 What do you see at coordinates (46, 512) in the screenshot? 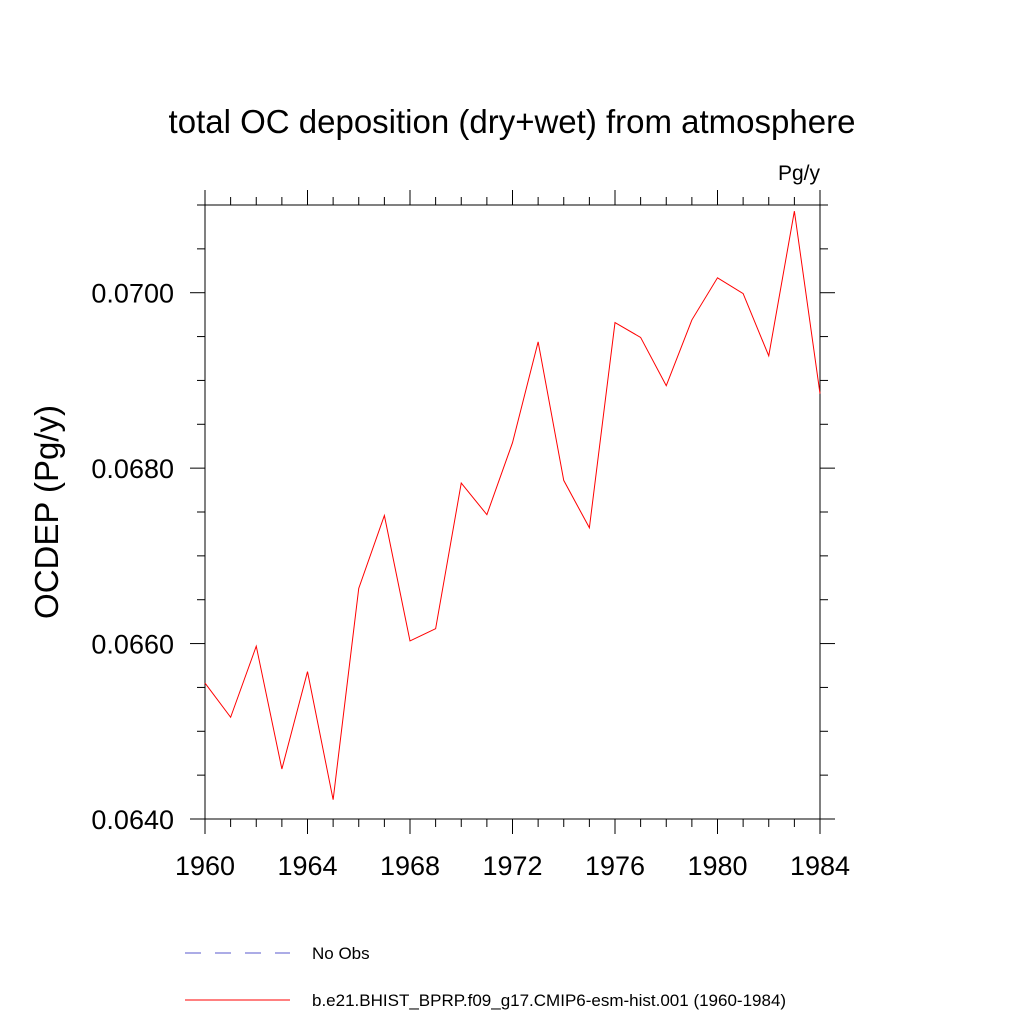
I see `y-axis-label: OCDEP (Pg/y)` at bounding box center [46, 512].